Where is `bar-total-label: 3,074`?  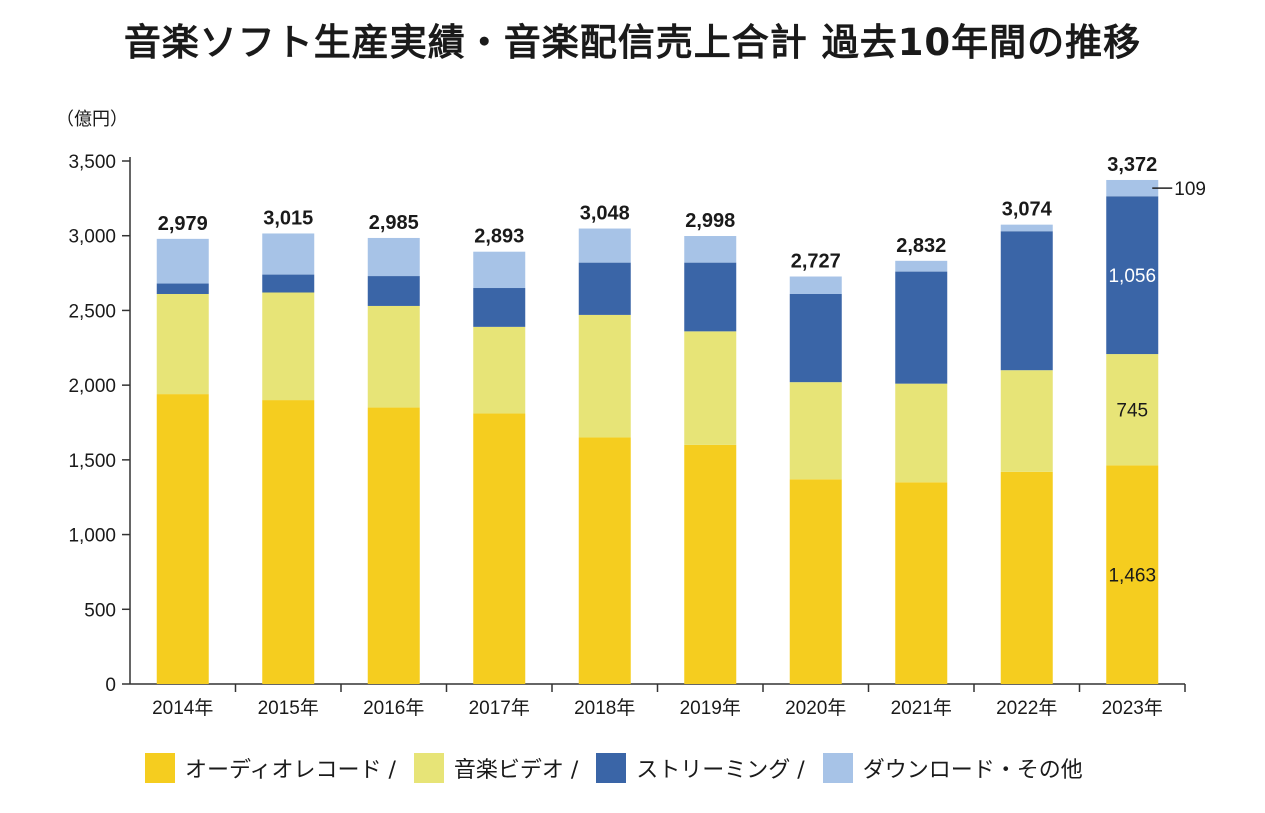 bar-total-label: 3,074 is located at coordinates (1027, 210).